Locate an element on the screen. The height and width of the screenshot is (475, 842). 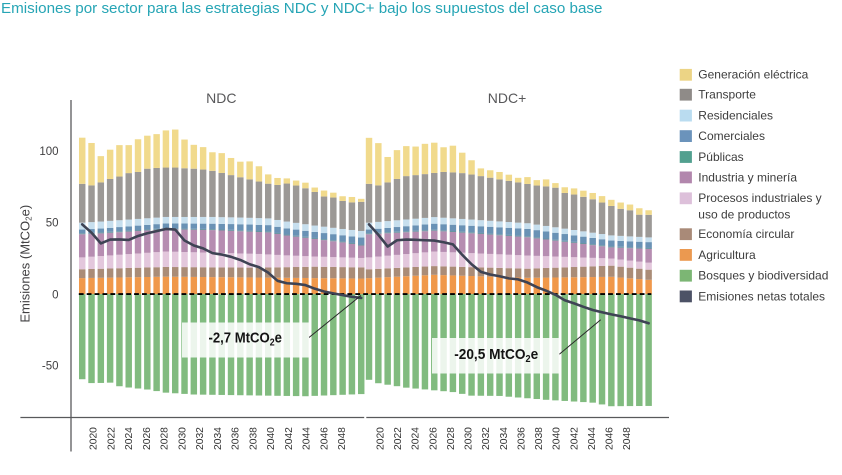
svg-text: -20,5 MtCO2e is located at coordinates (496, 355).